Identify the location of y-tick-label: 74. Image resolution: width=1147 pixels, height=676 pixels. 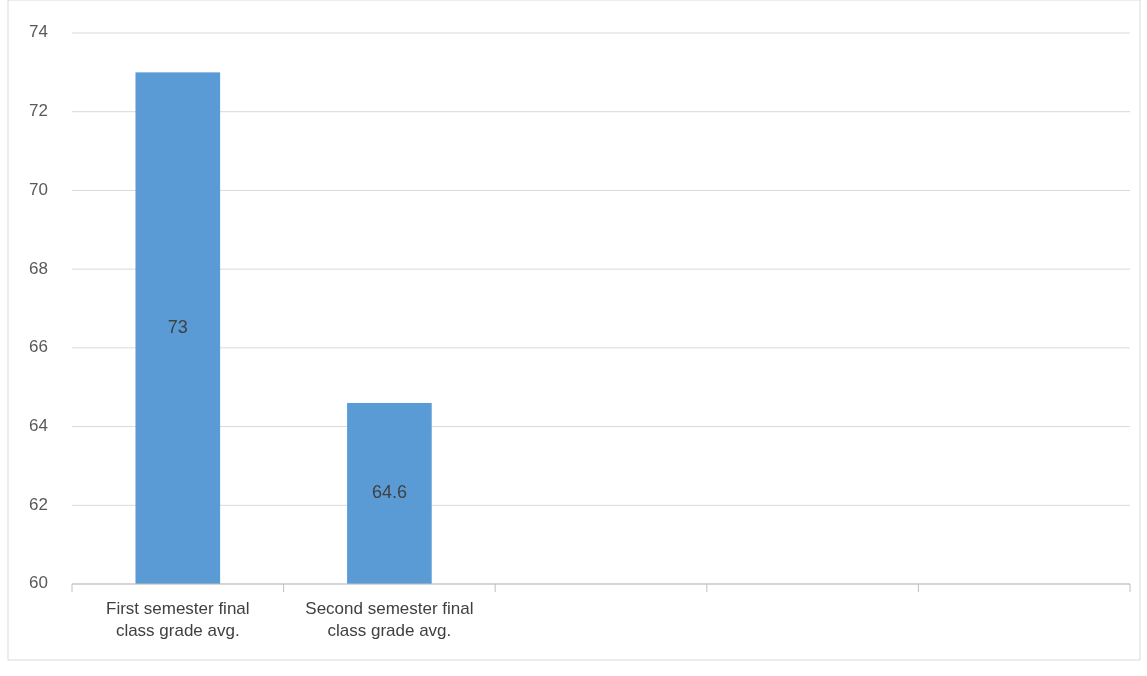
(38, 32).